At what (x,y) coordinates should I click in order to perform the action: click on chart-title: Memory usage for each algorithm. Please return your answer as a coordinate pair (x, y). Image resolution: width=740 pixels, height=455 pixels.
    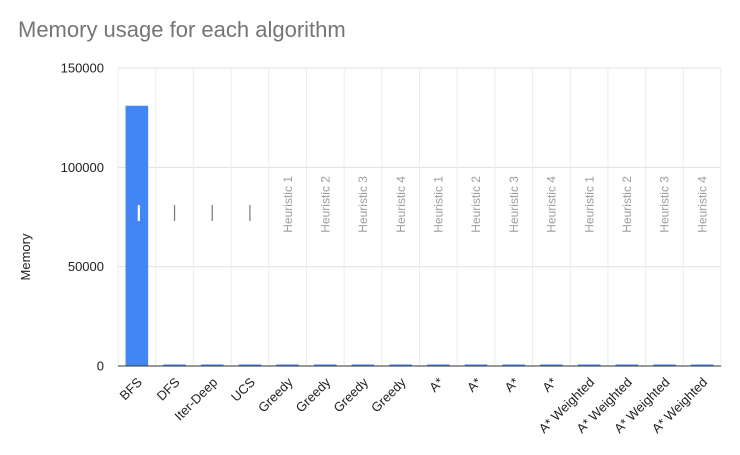
    Looking at the image, I should click on (182, 29).